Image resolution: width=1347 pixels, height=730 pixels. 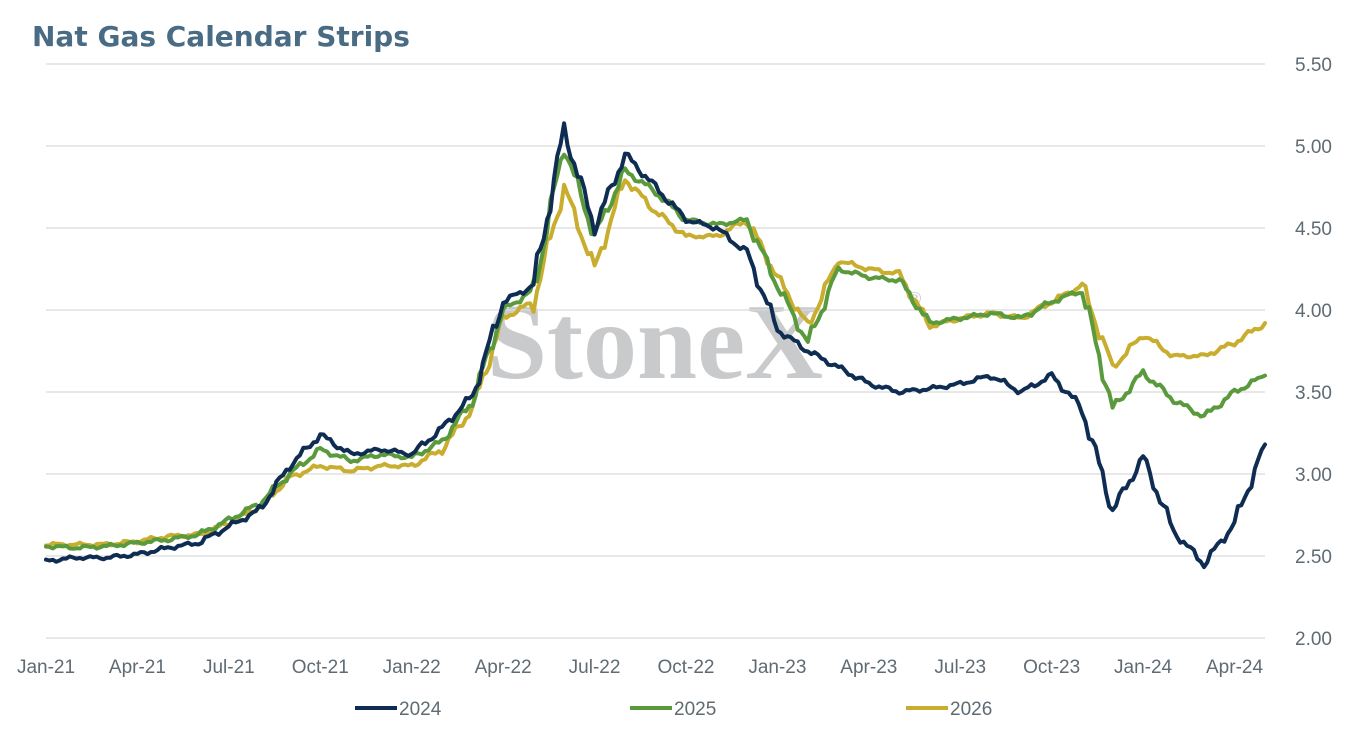 What do you see at coordinates (1313, 557) in the screenshot?
I see `y-tick-label: 2.50` at bounding box center [1313, 557].